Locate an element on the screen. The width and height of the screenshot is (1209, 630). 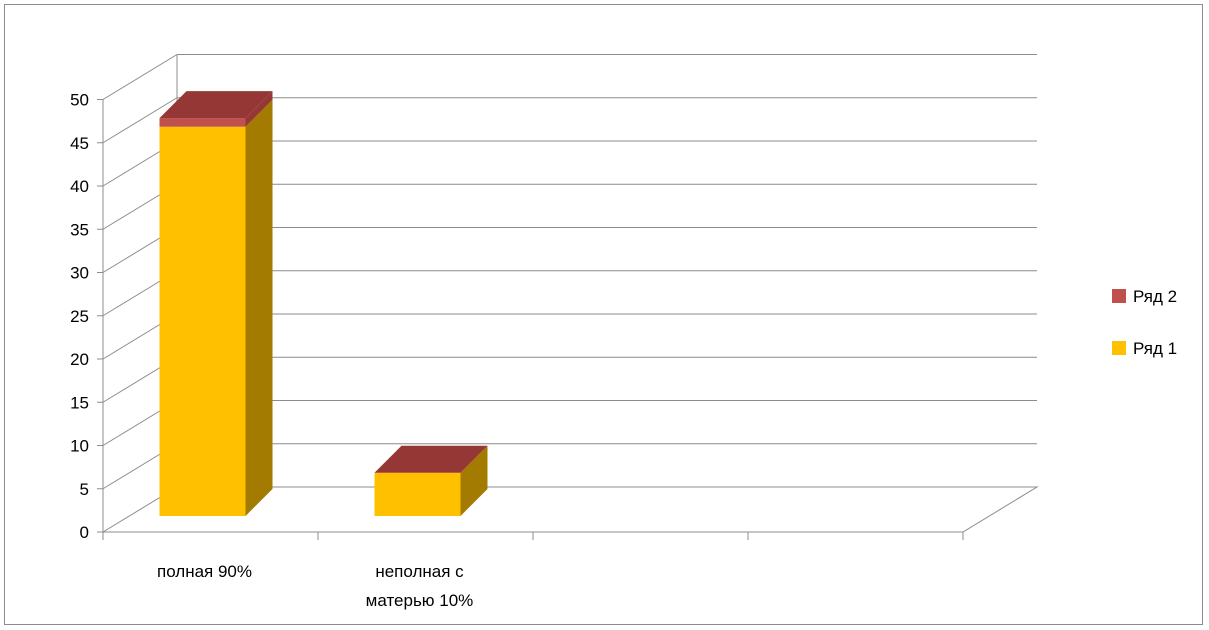
x-category-label-0-0: полная 90% is located at coordinates (204, 571).